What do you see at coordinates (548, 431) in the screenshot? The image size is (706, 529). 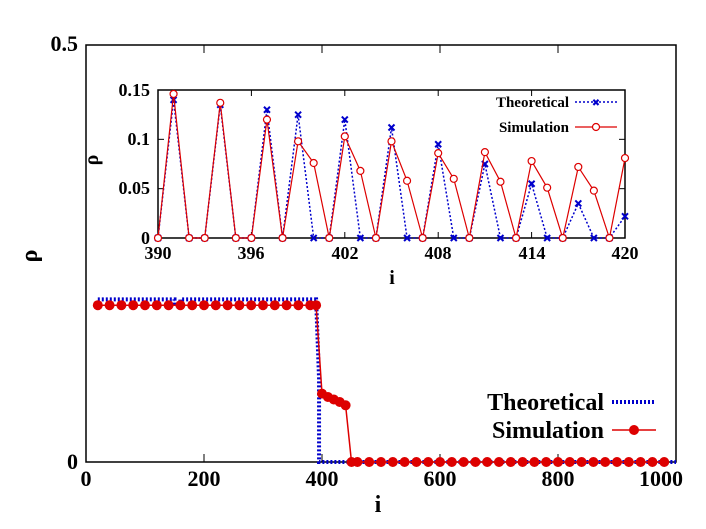 I see `main-legend-simulation: Simulation` at bounding box center [548, 431].